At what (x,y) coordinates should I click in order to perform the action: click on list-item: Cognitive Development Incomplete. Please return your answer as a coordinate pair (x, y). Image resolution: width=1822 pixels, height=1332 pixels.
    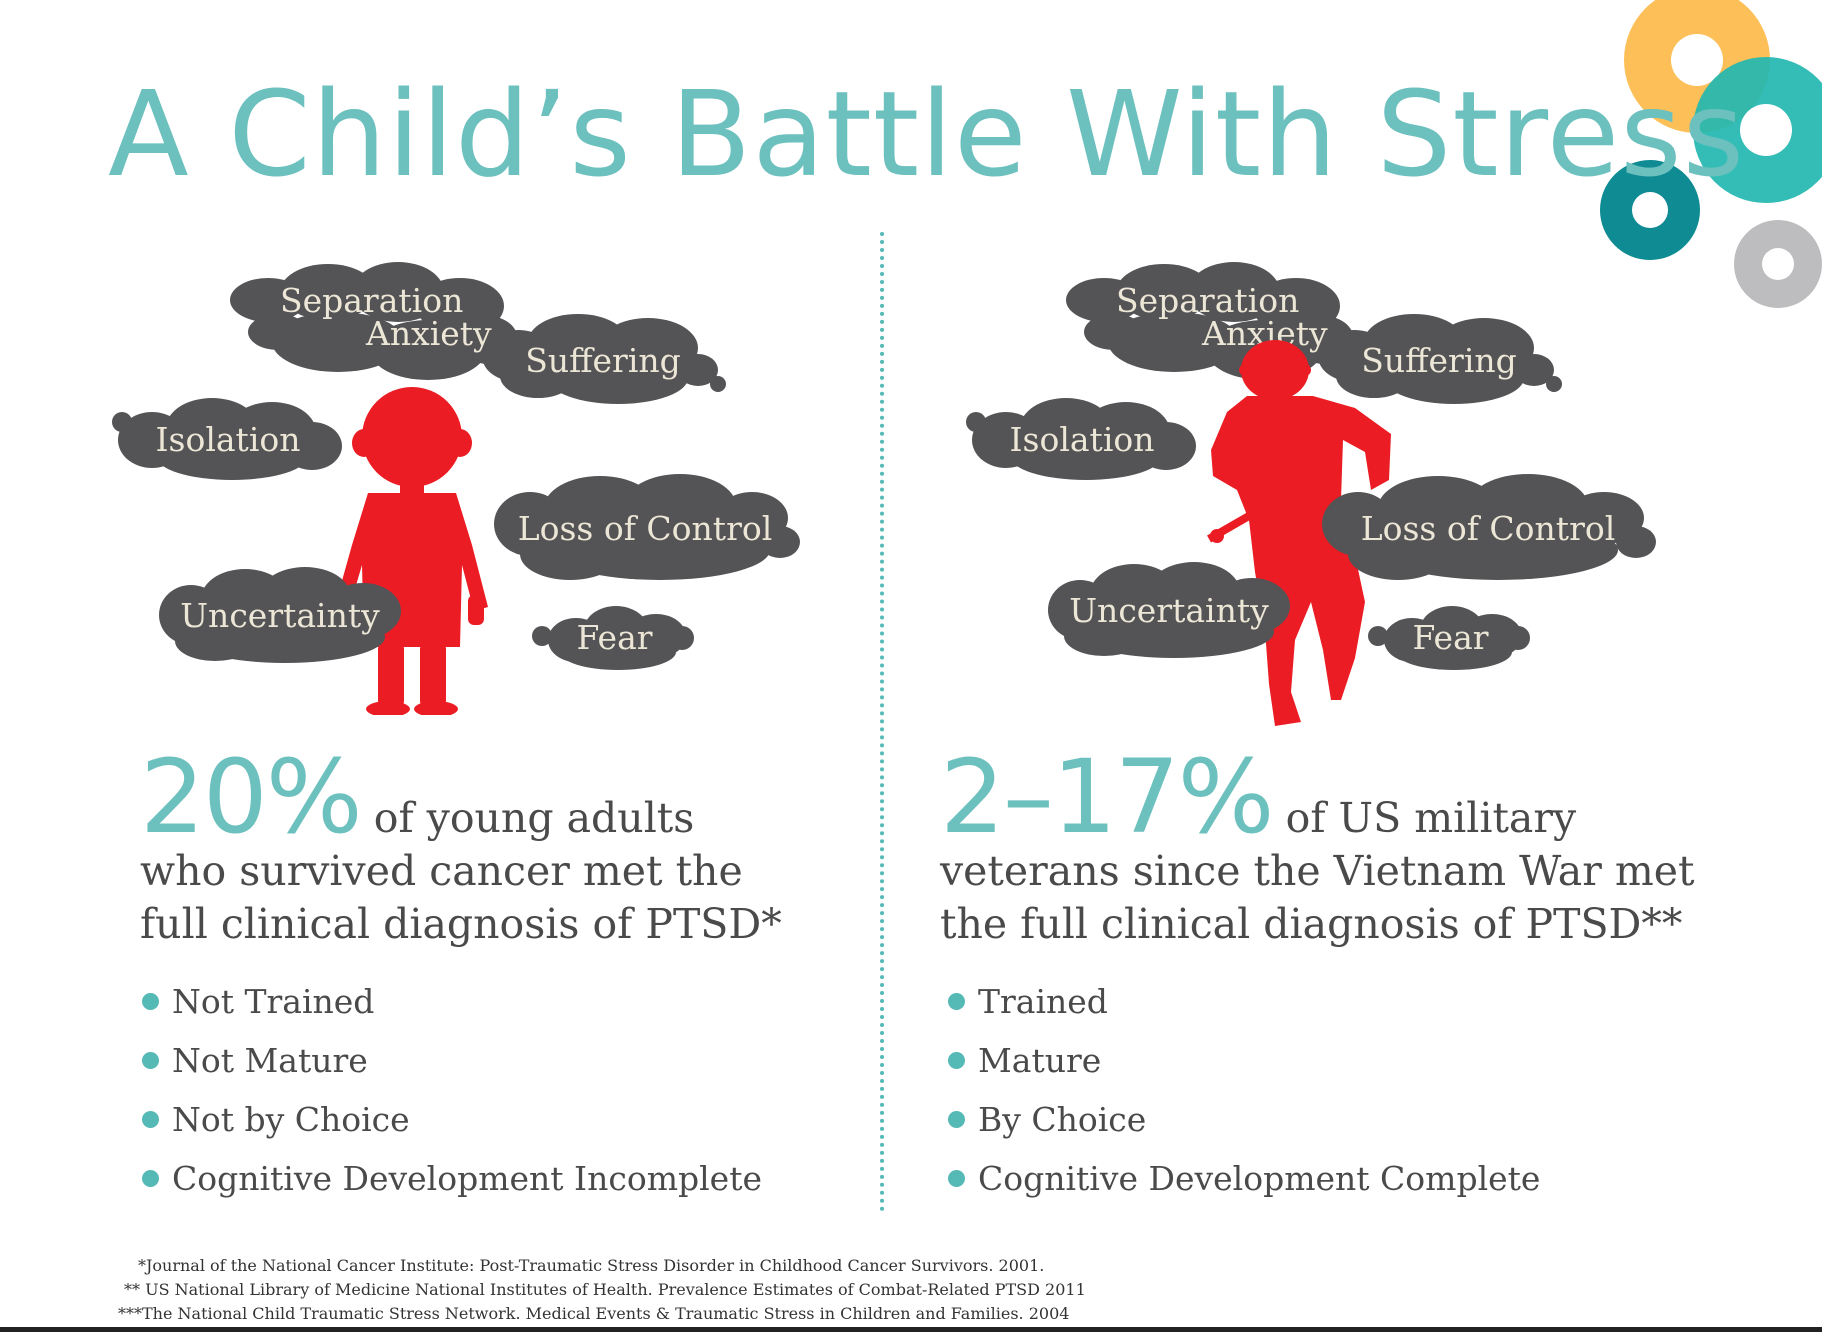
    Looking at the image, I should click on (452, 1191).